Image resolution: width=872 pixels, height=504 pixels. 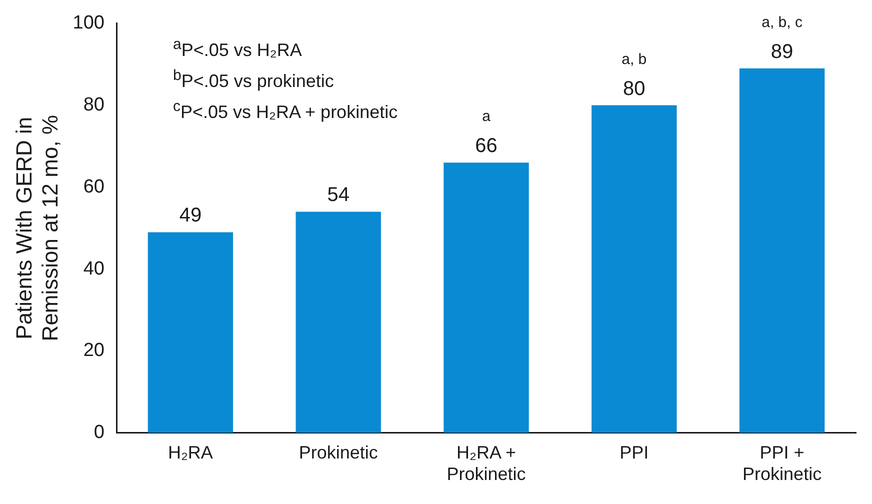 I want to click on x-tick-label: Prokinetic, so click(x=338, y=452).